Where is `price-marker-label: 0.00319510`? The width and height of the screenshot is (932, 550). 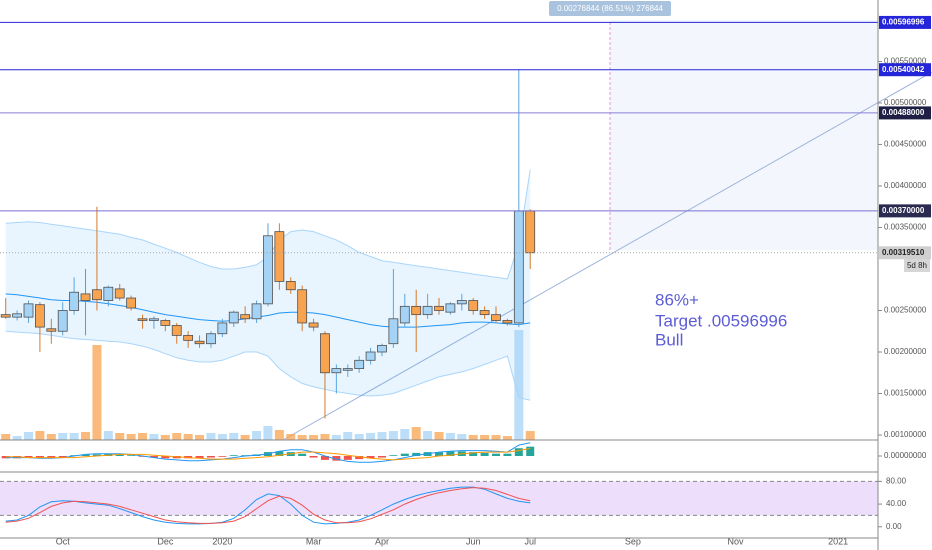 price-marker-label: 0.00319510 is located at coordinates (903, 252).